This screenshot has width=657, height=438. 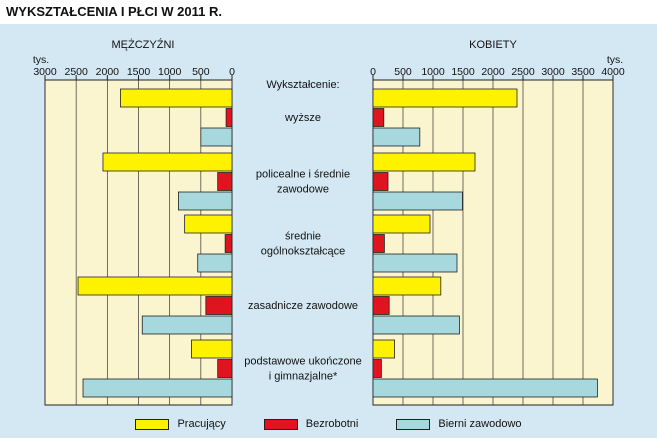 What do you see at coordinates (170, 72) in the screenshot?
I see `mezczyzni-tick-label-1000: 1000` at bounding box center [170, 72].